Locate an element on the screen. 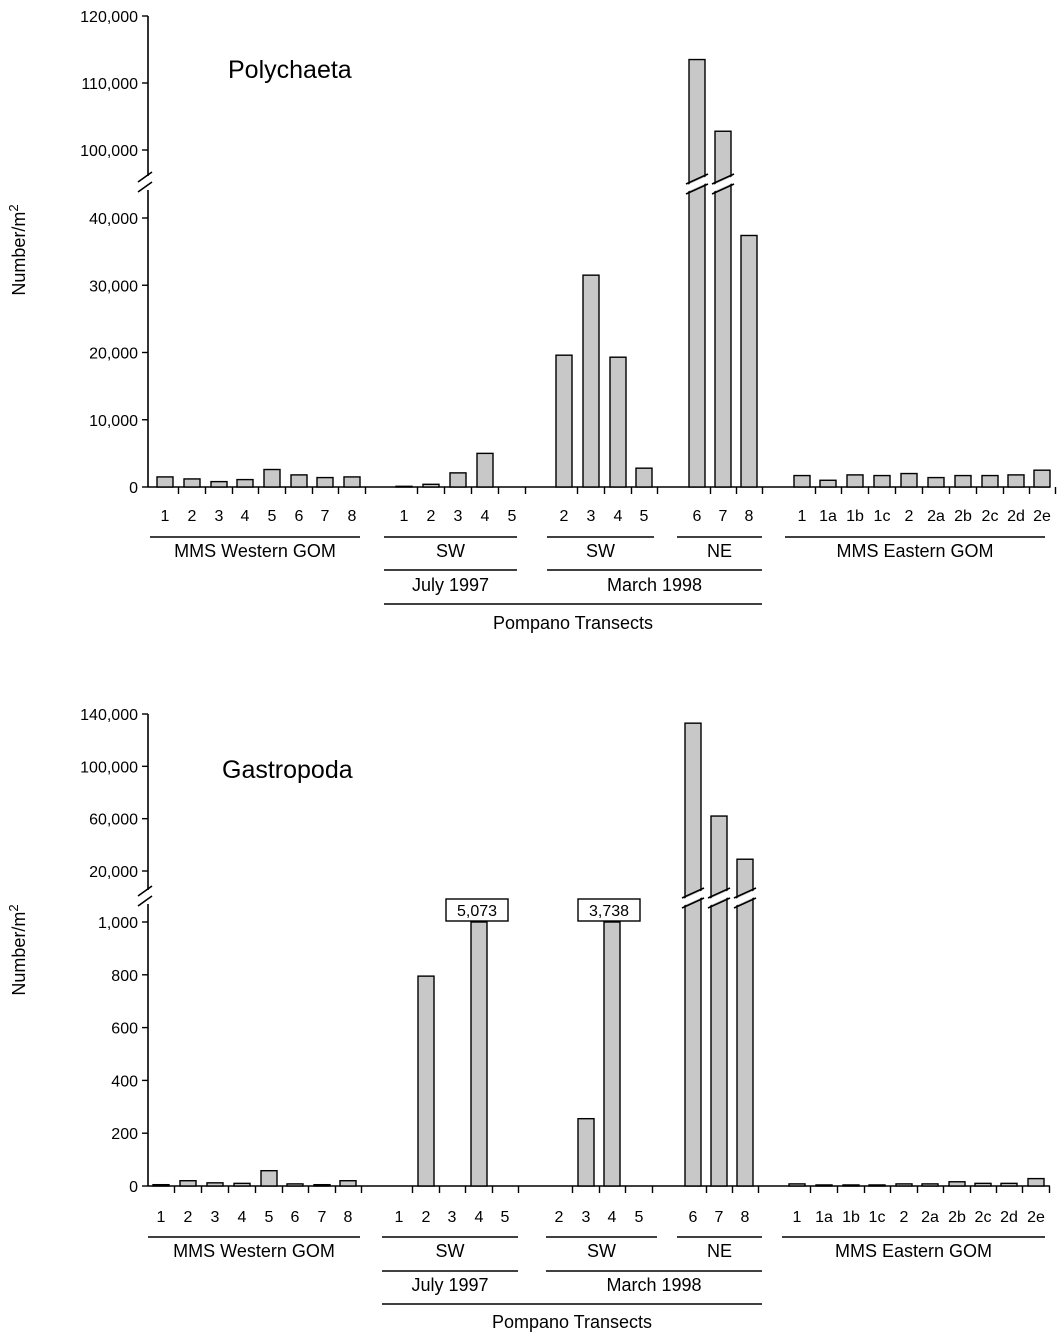 This screenshot has height=1333, width=1060. category-label: 8 is located at coordinates (749, 516).